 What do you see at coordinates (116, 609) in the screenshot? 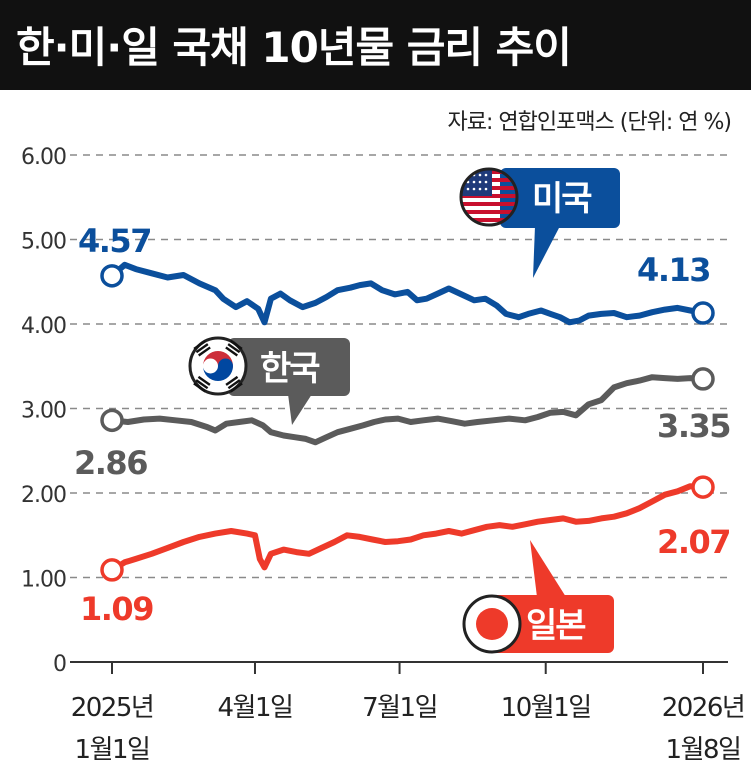
I see `jp-start-label: 1.09` at bounding box center [116, 609].